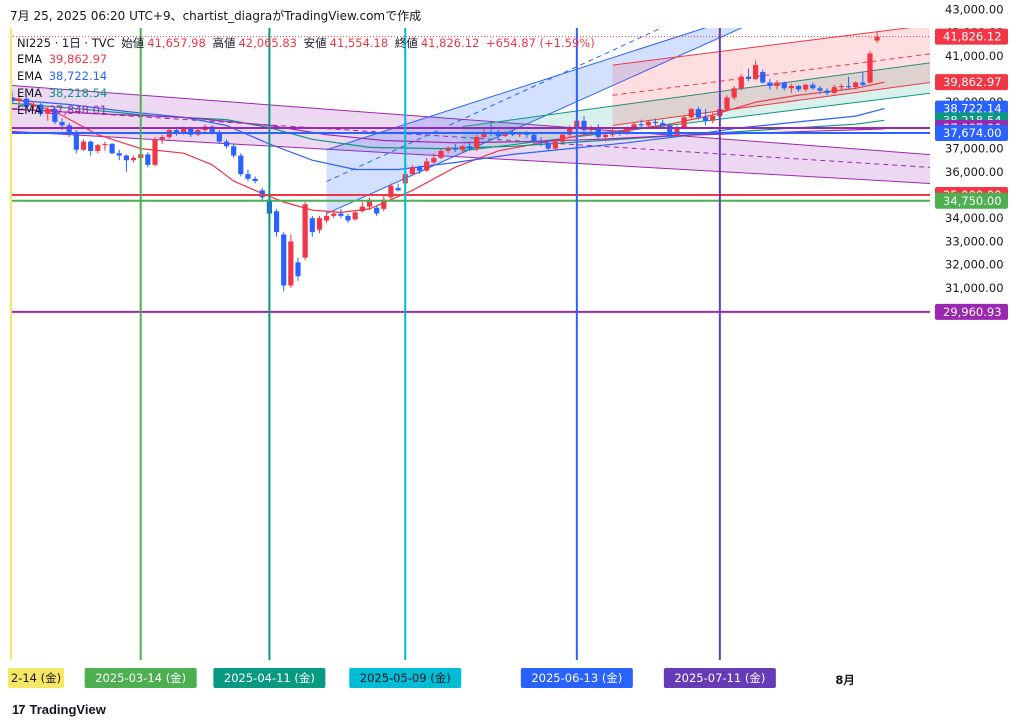 Image resolution: width=1024 pixels, height=728 pixels. Describe the element at coordinates (78, 76) in the screenshot. I see `ema-value: 38,722.14` at that location.